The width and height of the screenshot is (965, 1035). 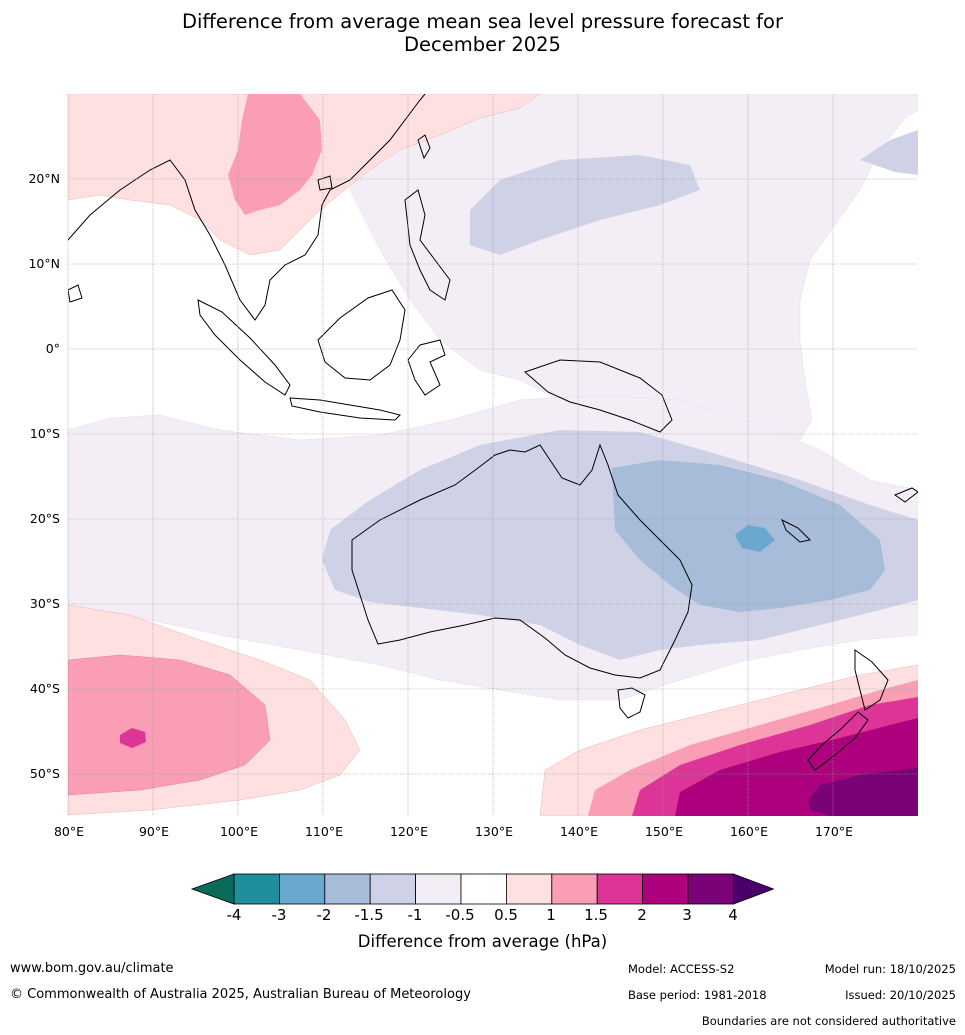 What do you see at coordinates (905, 495) in the screenshot?
I see `fiji-coastline` at bounding box center [905, 495].